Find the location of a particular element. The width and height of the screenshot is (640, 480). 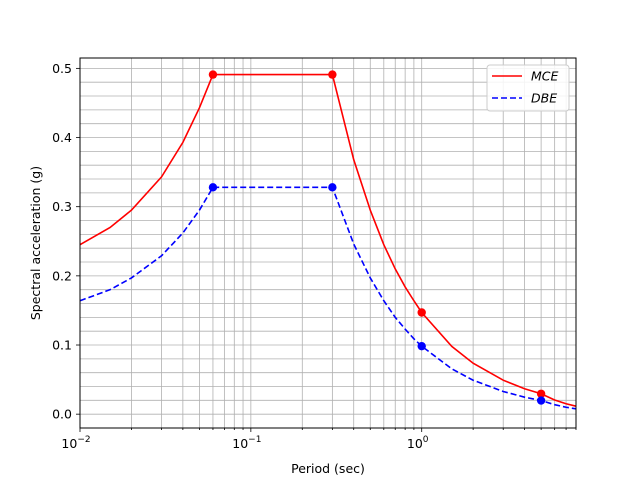

x-tick-label: 10⁰ is located at coordinates (418, 443).